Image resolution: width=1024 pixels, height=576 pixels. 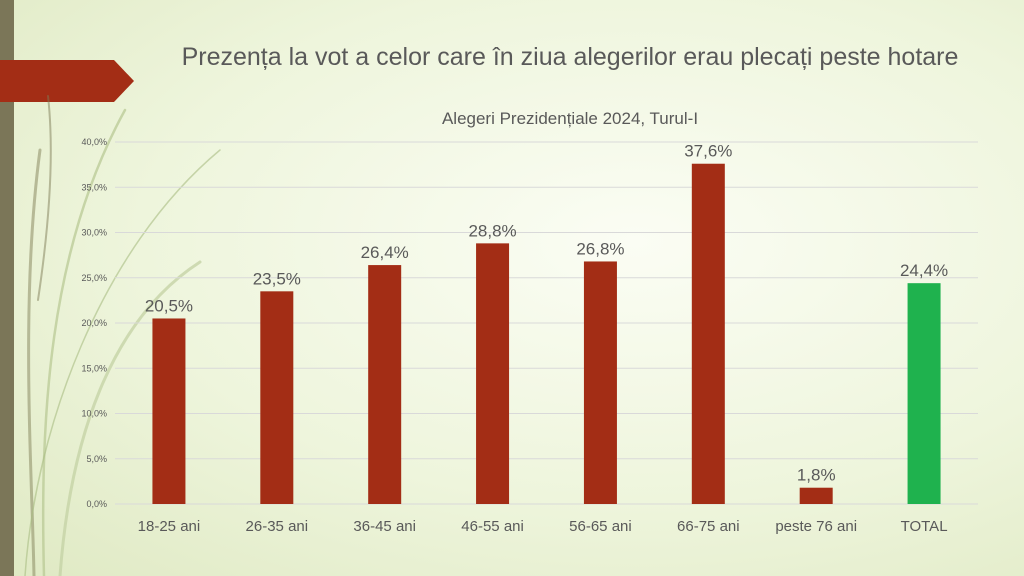 What do you see at coordinates (96, 459) in the screenshot?
I see `y-tick-label: 5,0%` at bounding box center [96, 459].